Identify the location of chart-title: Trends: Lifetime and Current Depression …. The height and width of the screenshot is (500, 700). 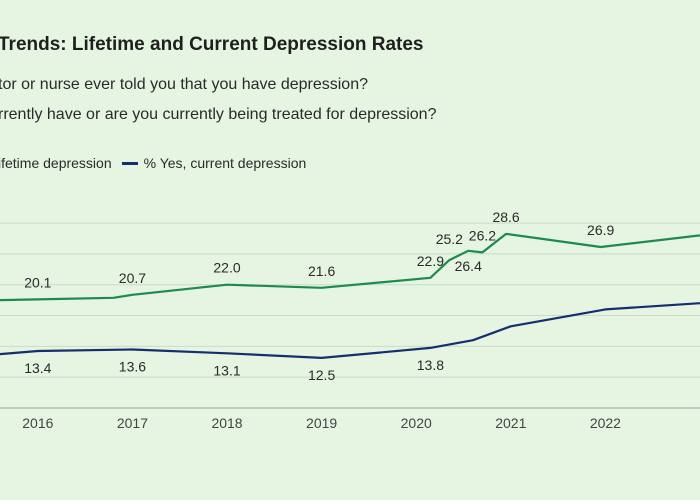
(212, 44).